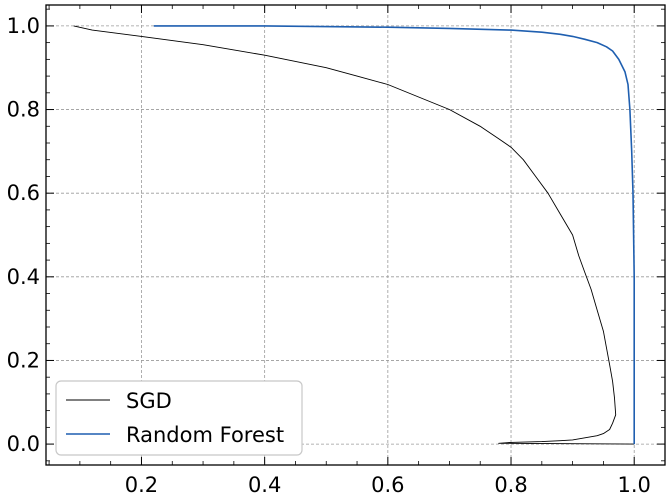 The width and height of the screenshot is (670, 504). What do you see at coordinates (205, 435) in the screenshot?
I see `legend-label-random-forest: Random Forest` at bounding box center [205, 435].